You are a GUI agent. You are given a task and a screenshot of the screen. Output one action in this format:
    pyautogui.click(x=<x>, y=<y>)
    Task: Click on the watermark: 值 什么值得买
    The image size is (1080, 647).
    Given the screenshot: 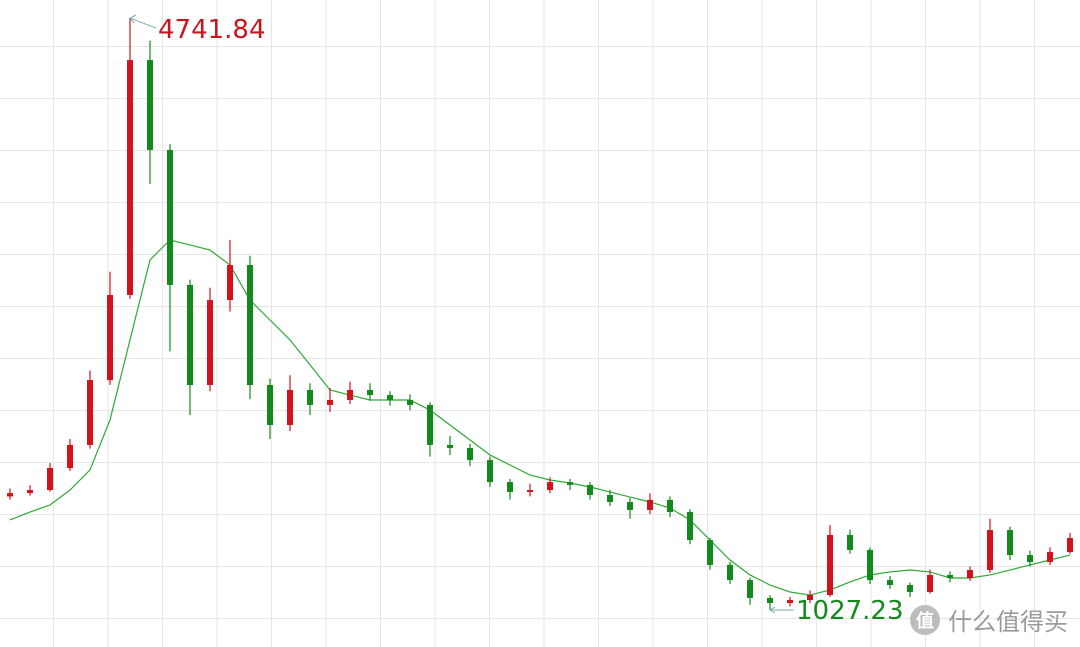 What is the action you would take?
    pyautogui.click(x=989, y=619)
    